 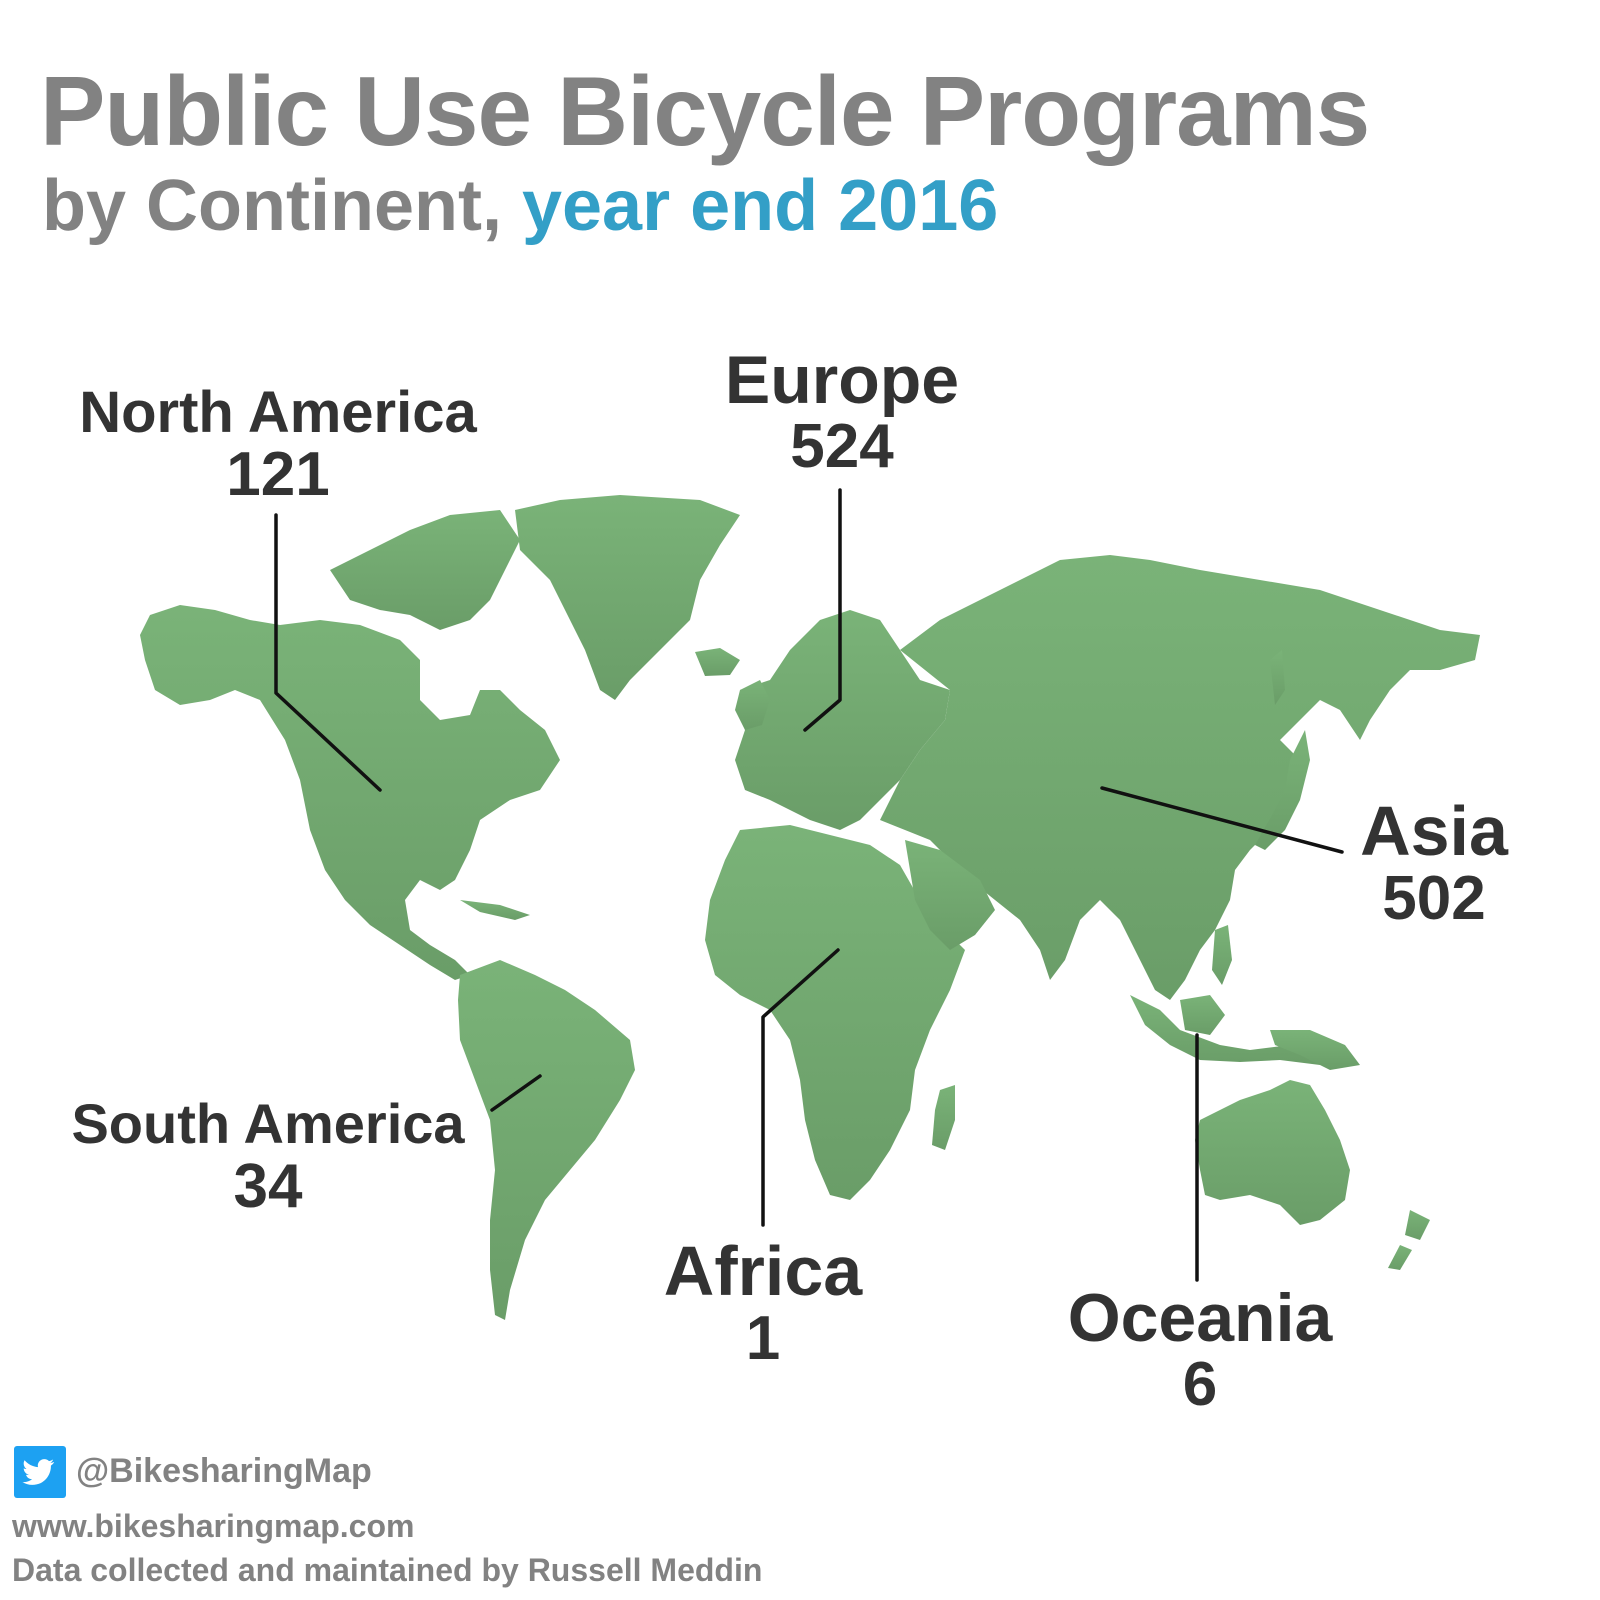 What do you see at coordinates (763, 1271) in the screenshot?
I see `region-name: Africa` at bounding box center [763, 1271].